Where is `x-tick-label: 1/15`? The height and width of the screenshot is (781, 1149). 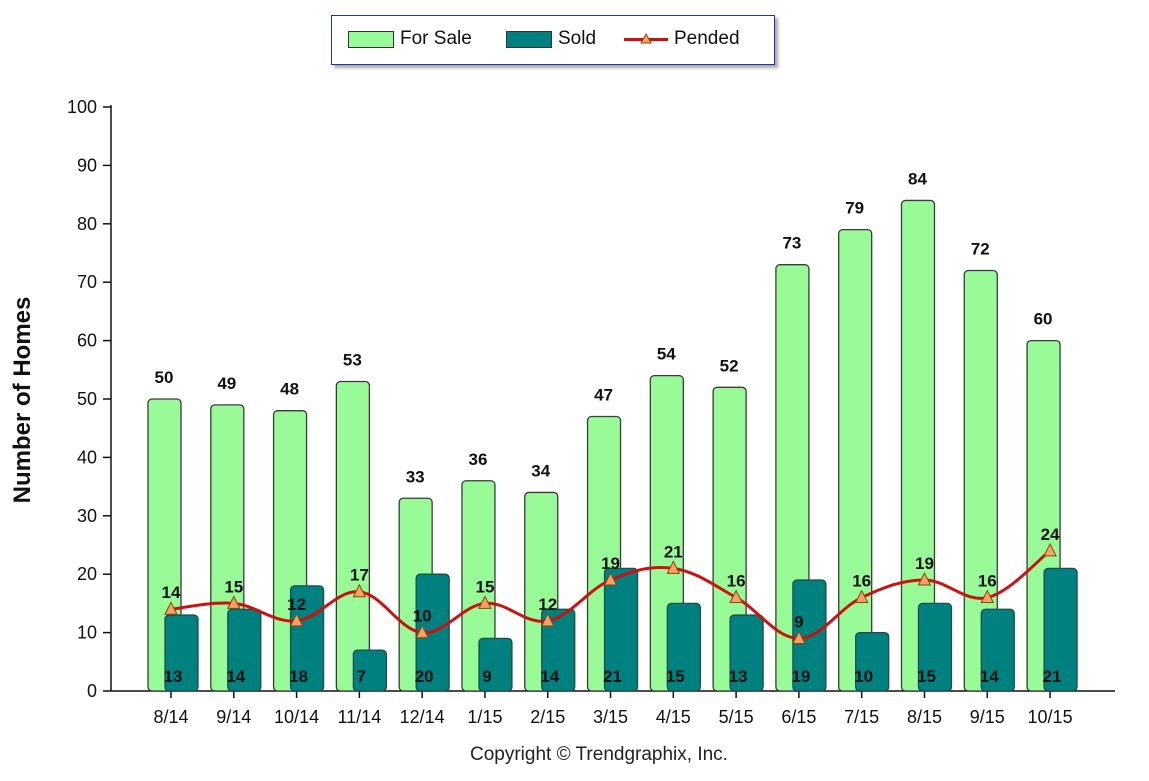 x-tick-label: 1/15 is located at coordinates (484, 717).